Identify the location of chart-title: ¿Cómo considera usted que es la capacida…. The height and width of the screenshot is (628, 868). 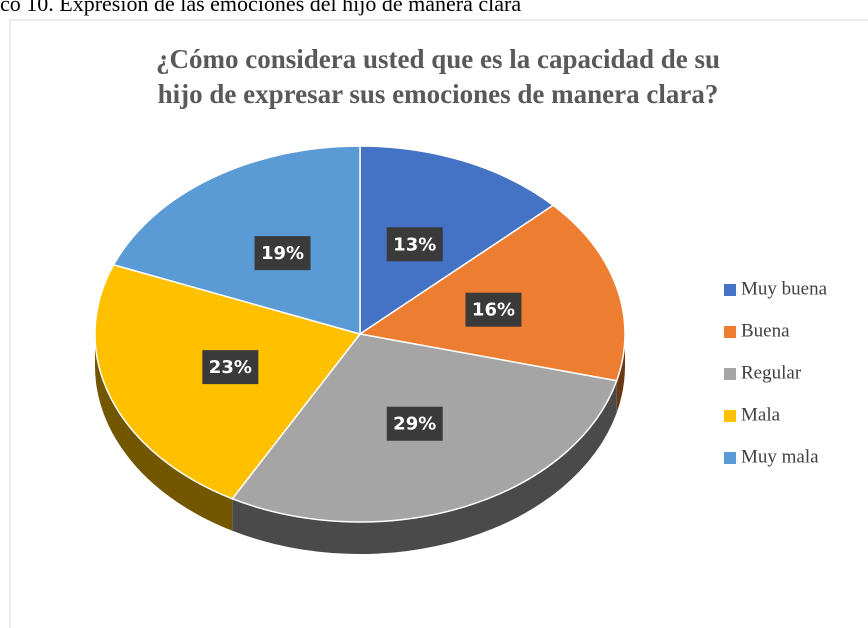
(438, 59).